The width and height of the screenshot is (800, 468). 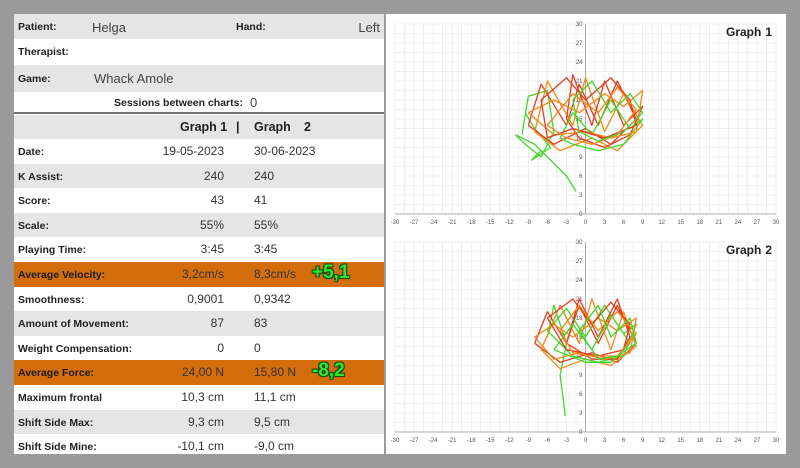 I want to click on graph-2-value: 3:45, so click(x=266, y=249).